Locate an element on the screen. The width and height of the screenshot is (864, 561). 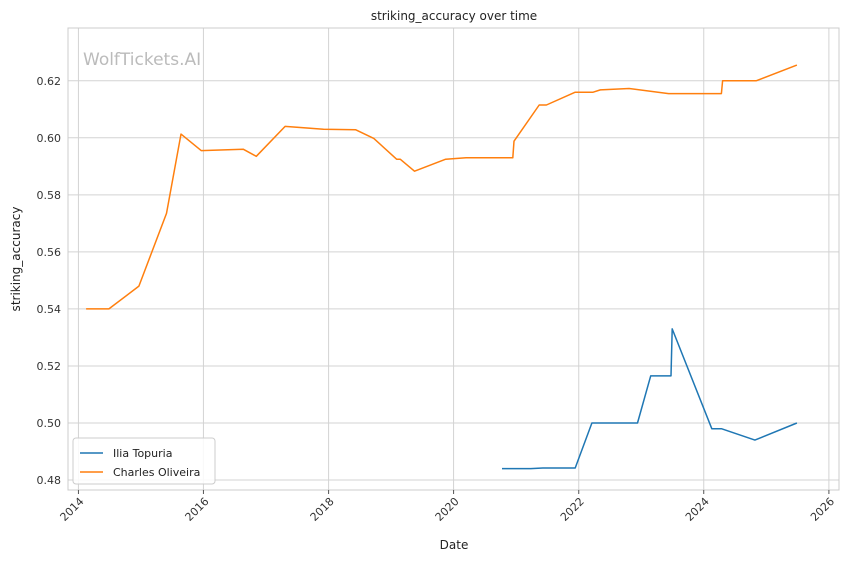
legend-label-ilia-topuria: Ilia Topuria is located at coordinates (142, 453).